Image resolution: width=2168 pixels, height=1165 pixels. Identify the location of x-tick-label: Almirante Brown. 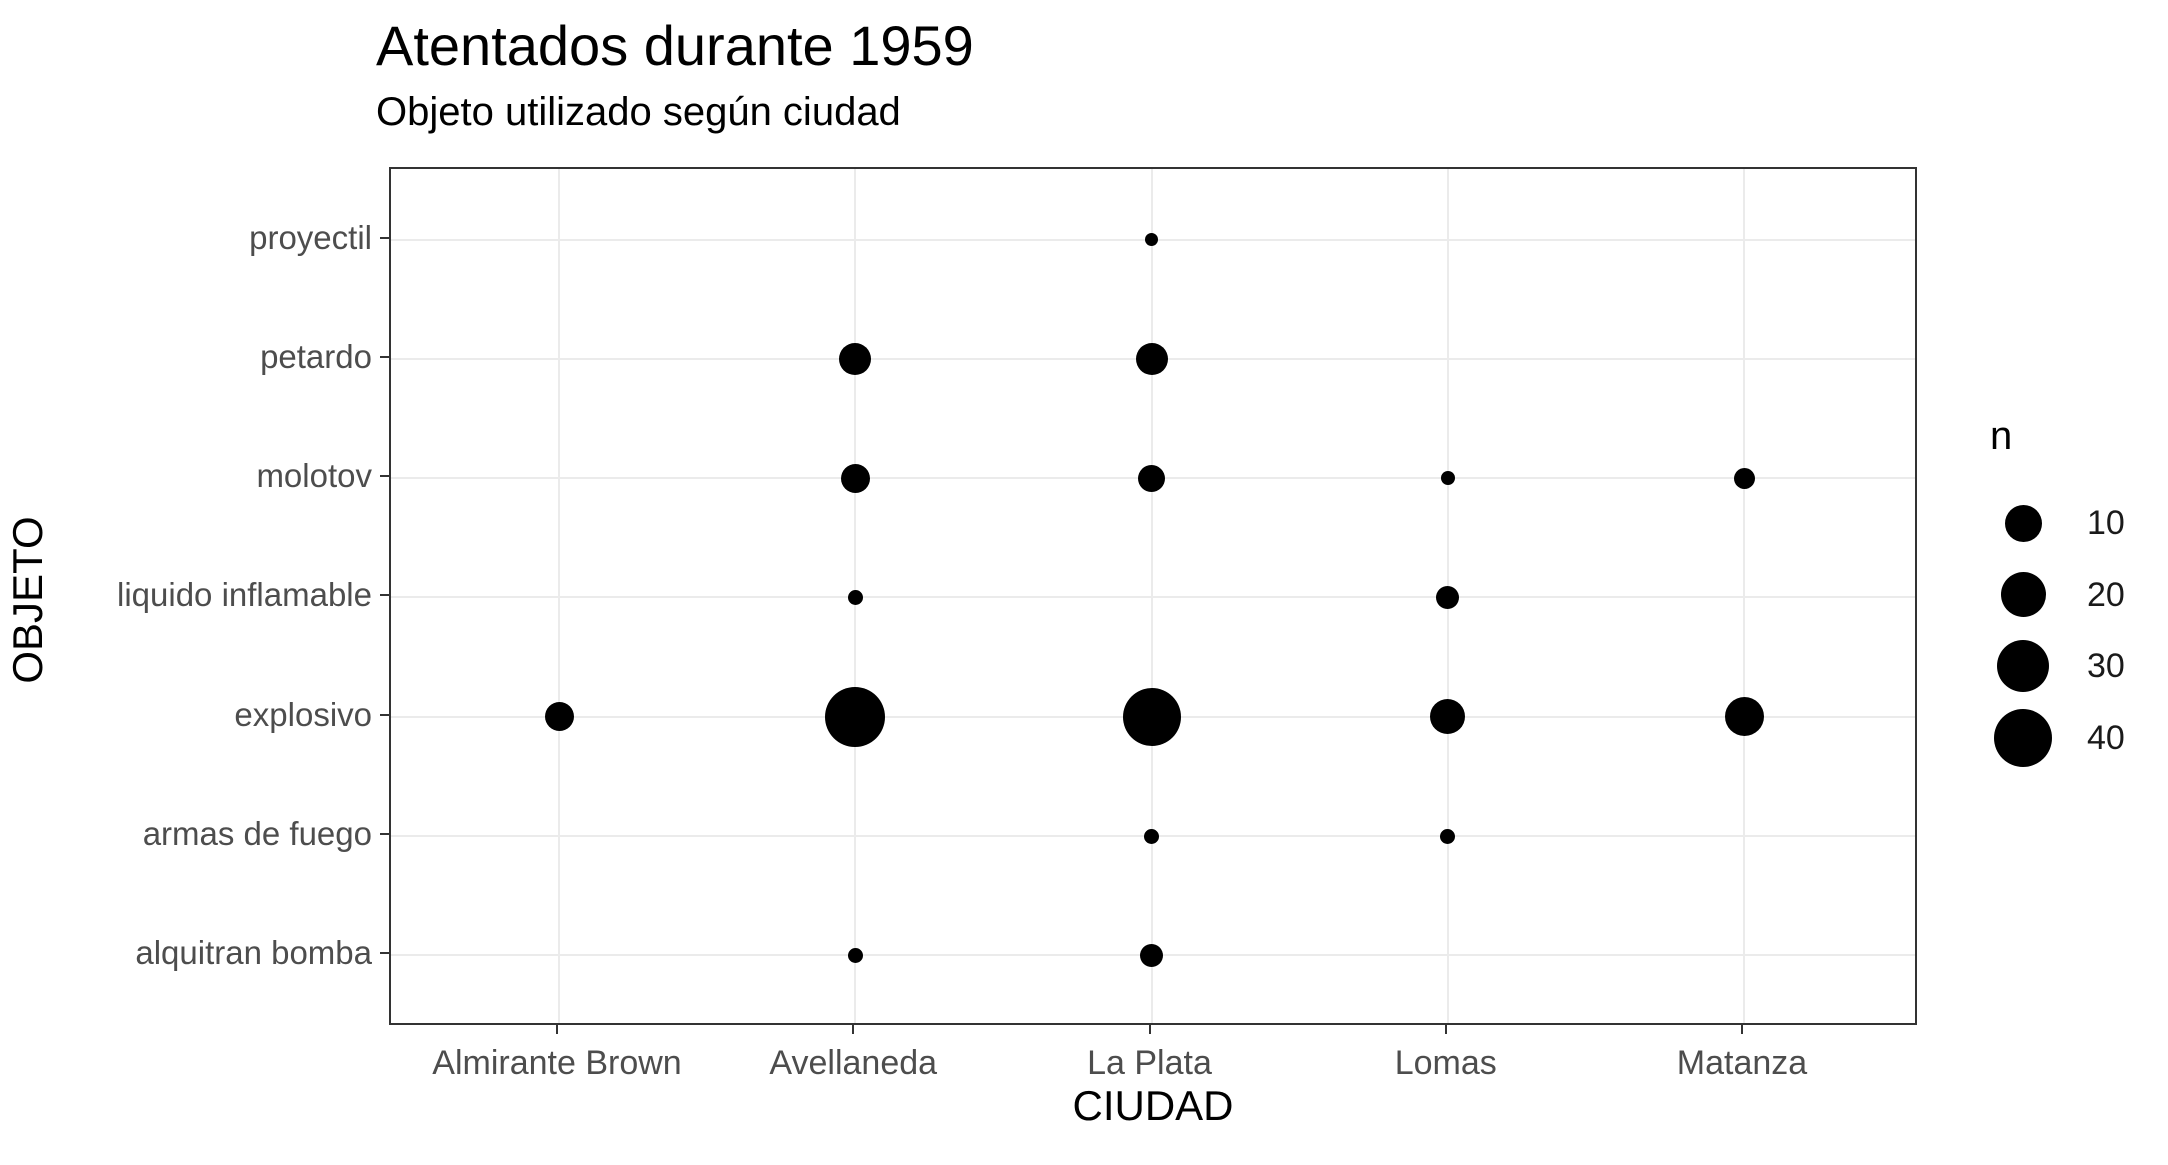
(557, 1063).